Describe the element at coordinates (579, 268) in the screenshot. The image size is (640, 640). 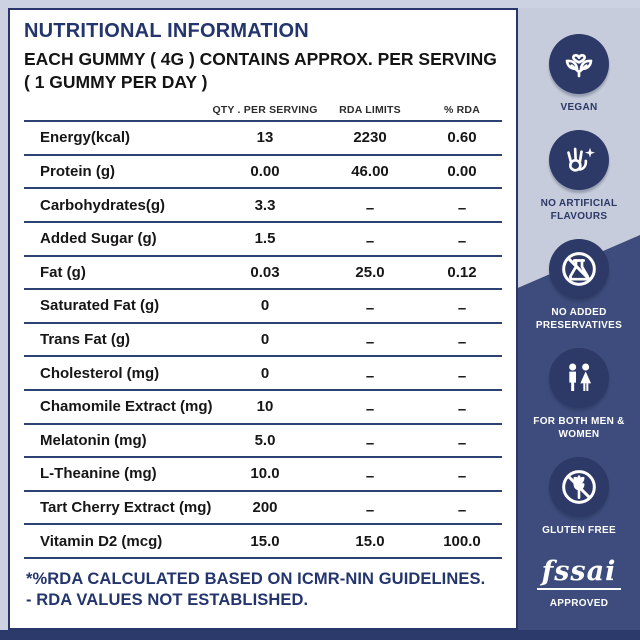
I see `no-flask-icon` at that location.